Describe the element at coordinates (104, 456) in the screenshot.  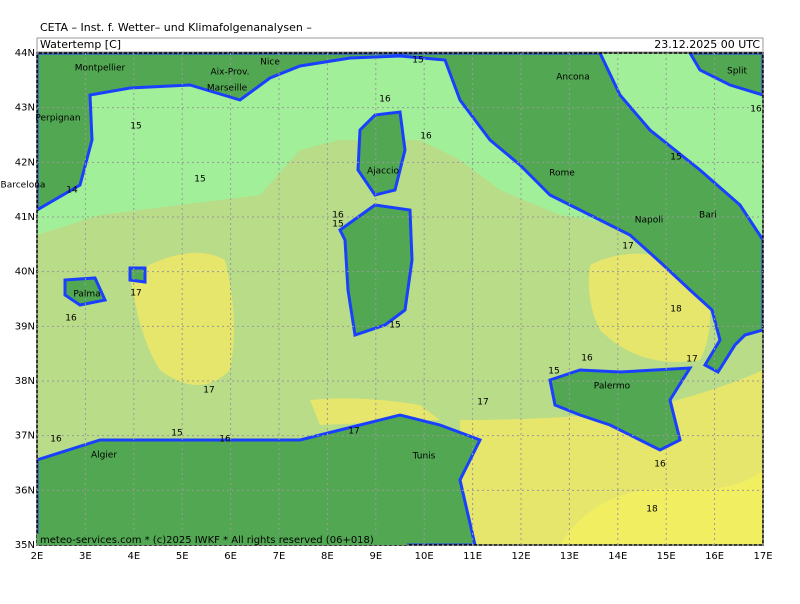
I see `city-label: Algier` at that location.